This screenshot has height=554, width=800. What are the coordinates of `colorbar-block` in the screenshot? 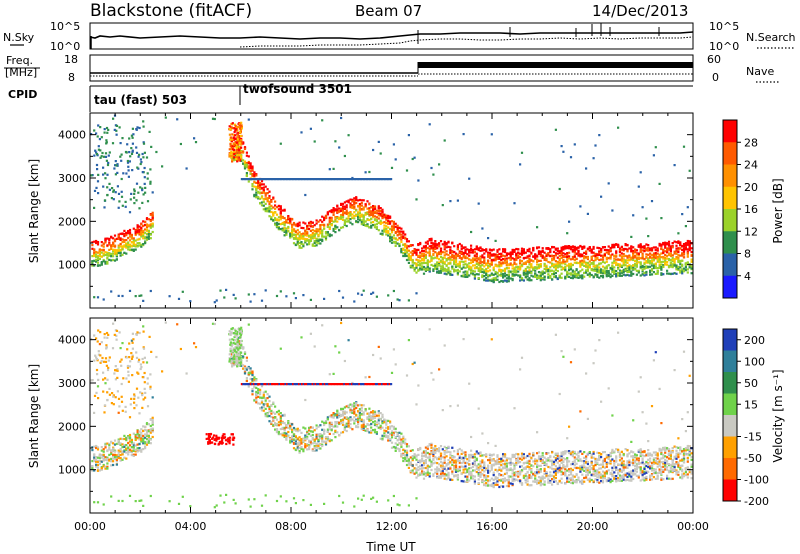 It's located at (730, 265).